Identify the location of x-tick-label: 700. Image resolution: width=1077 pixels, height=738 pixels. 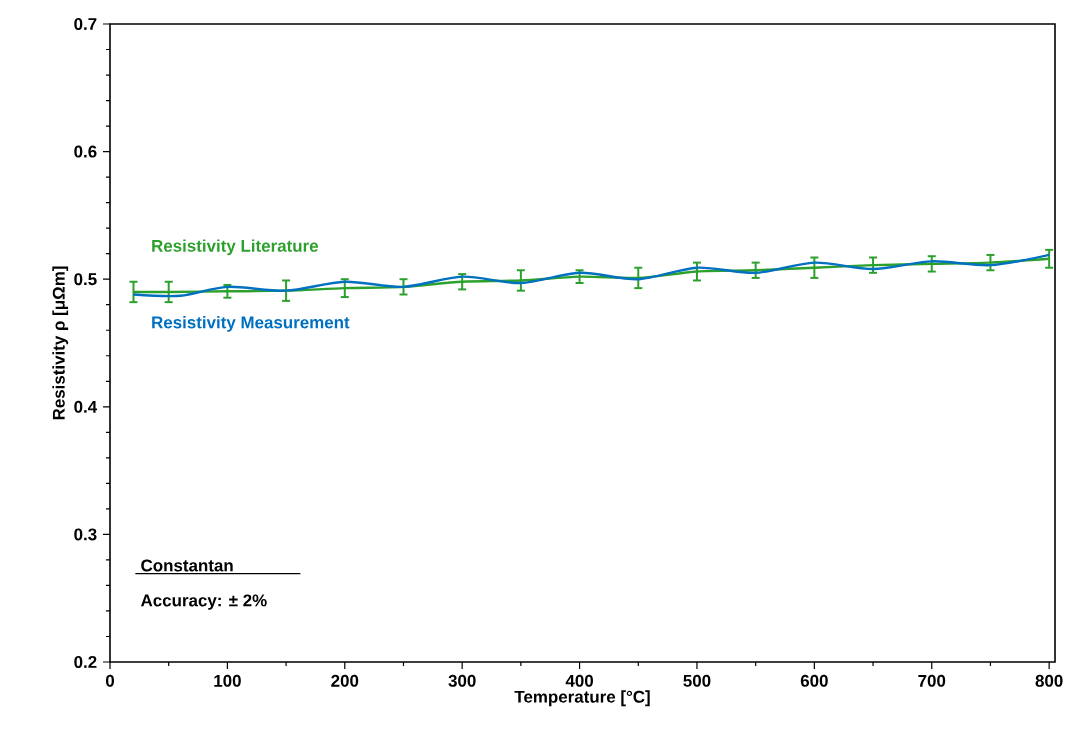
(932, 680).